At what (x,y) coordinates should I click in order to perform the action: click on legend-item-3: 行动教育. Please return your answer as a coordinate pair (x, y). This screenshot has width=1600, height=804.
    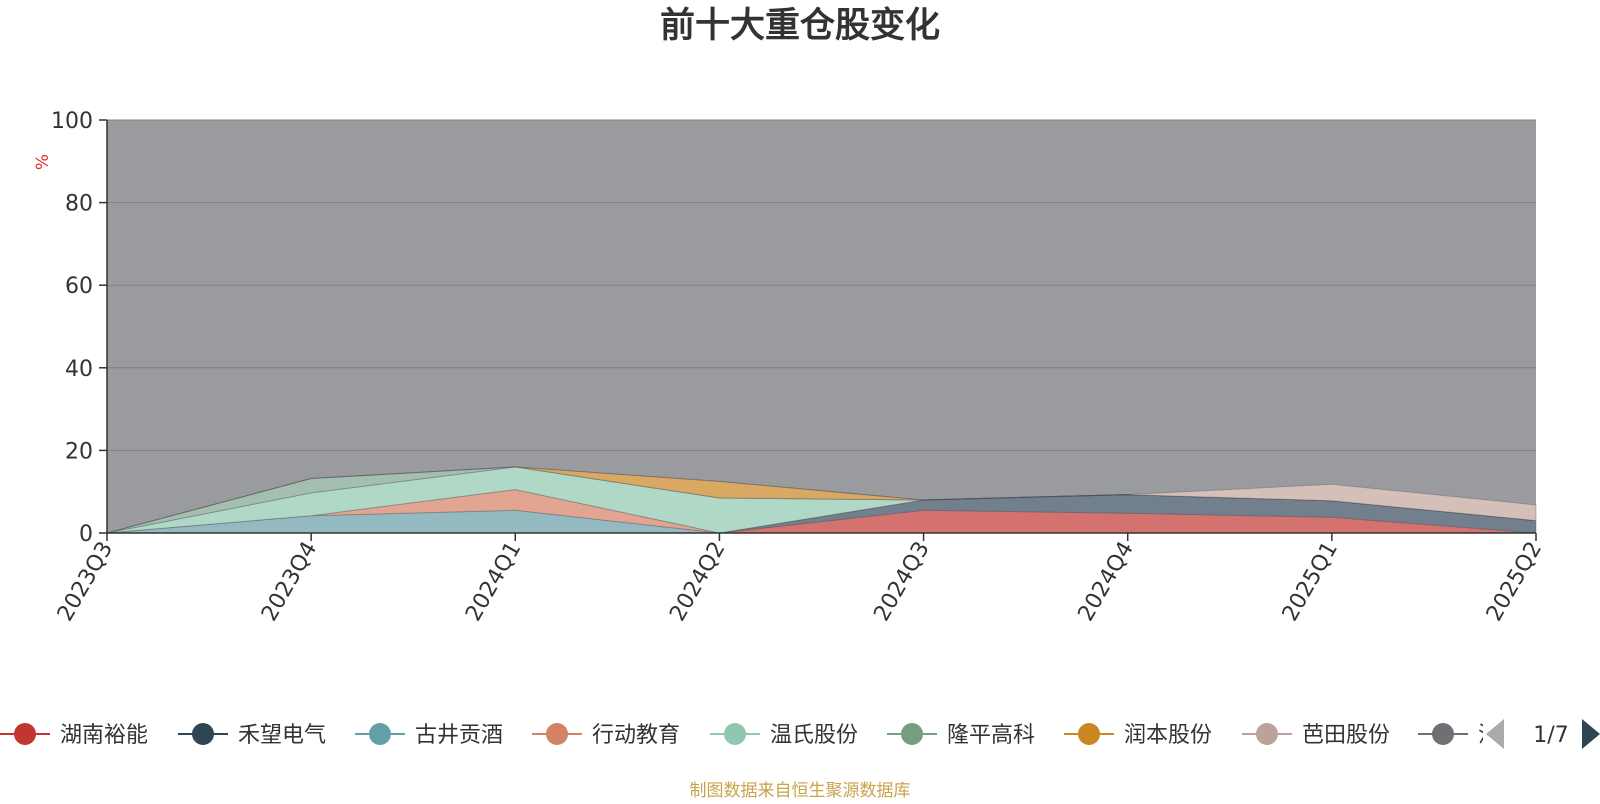
    Looking at the image, I should click on (606, 735).